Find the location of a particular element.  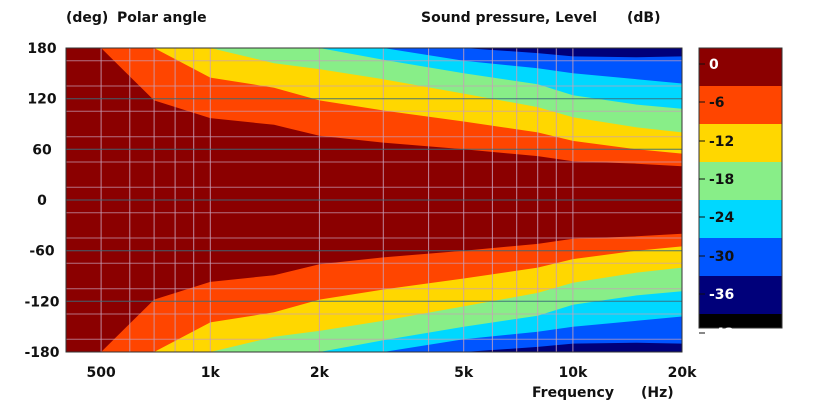

x-axis-unit: (Hz) is located at coordinates (657, 393).